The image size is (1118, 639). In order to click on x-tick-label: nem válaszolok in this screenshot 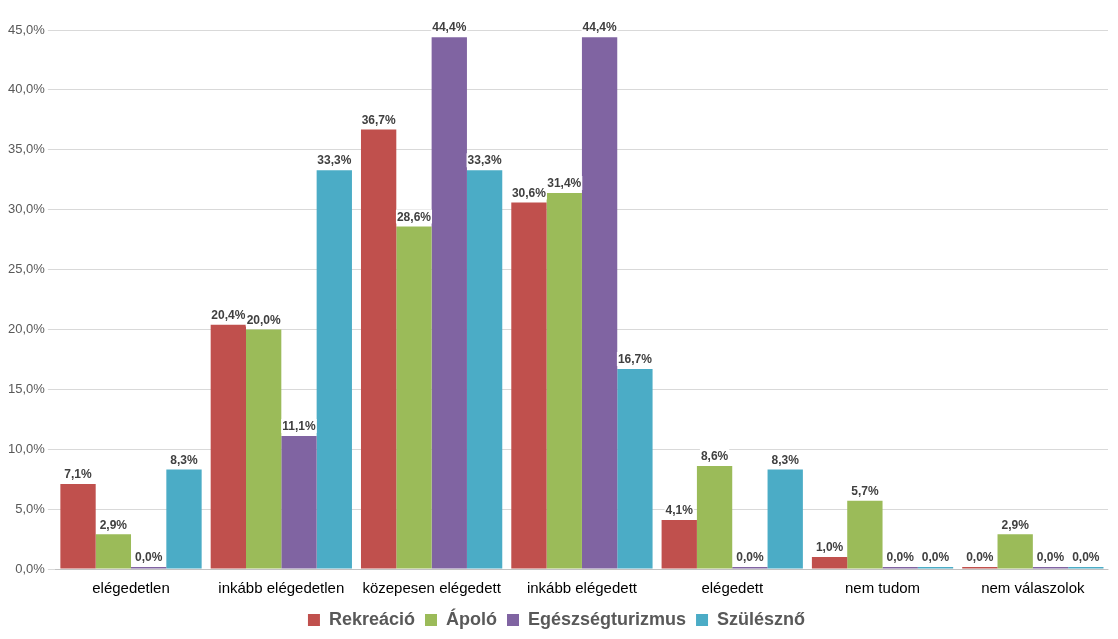, I will do `click(1033, 588)`.